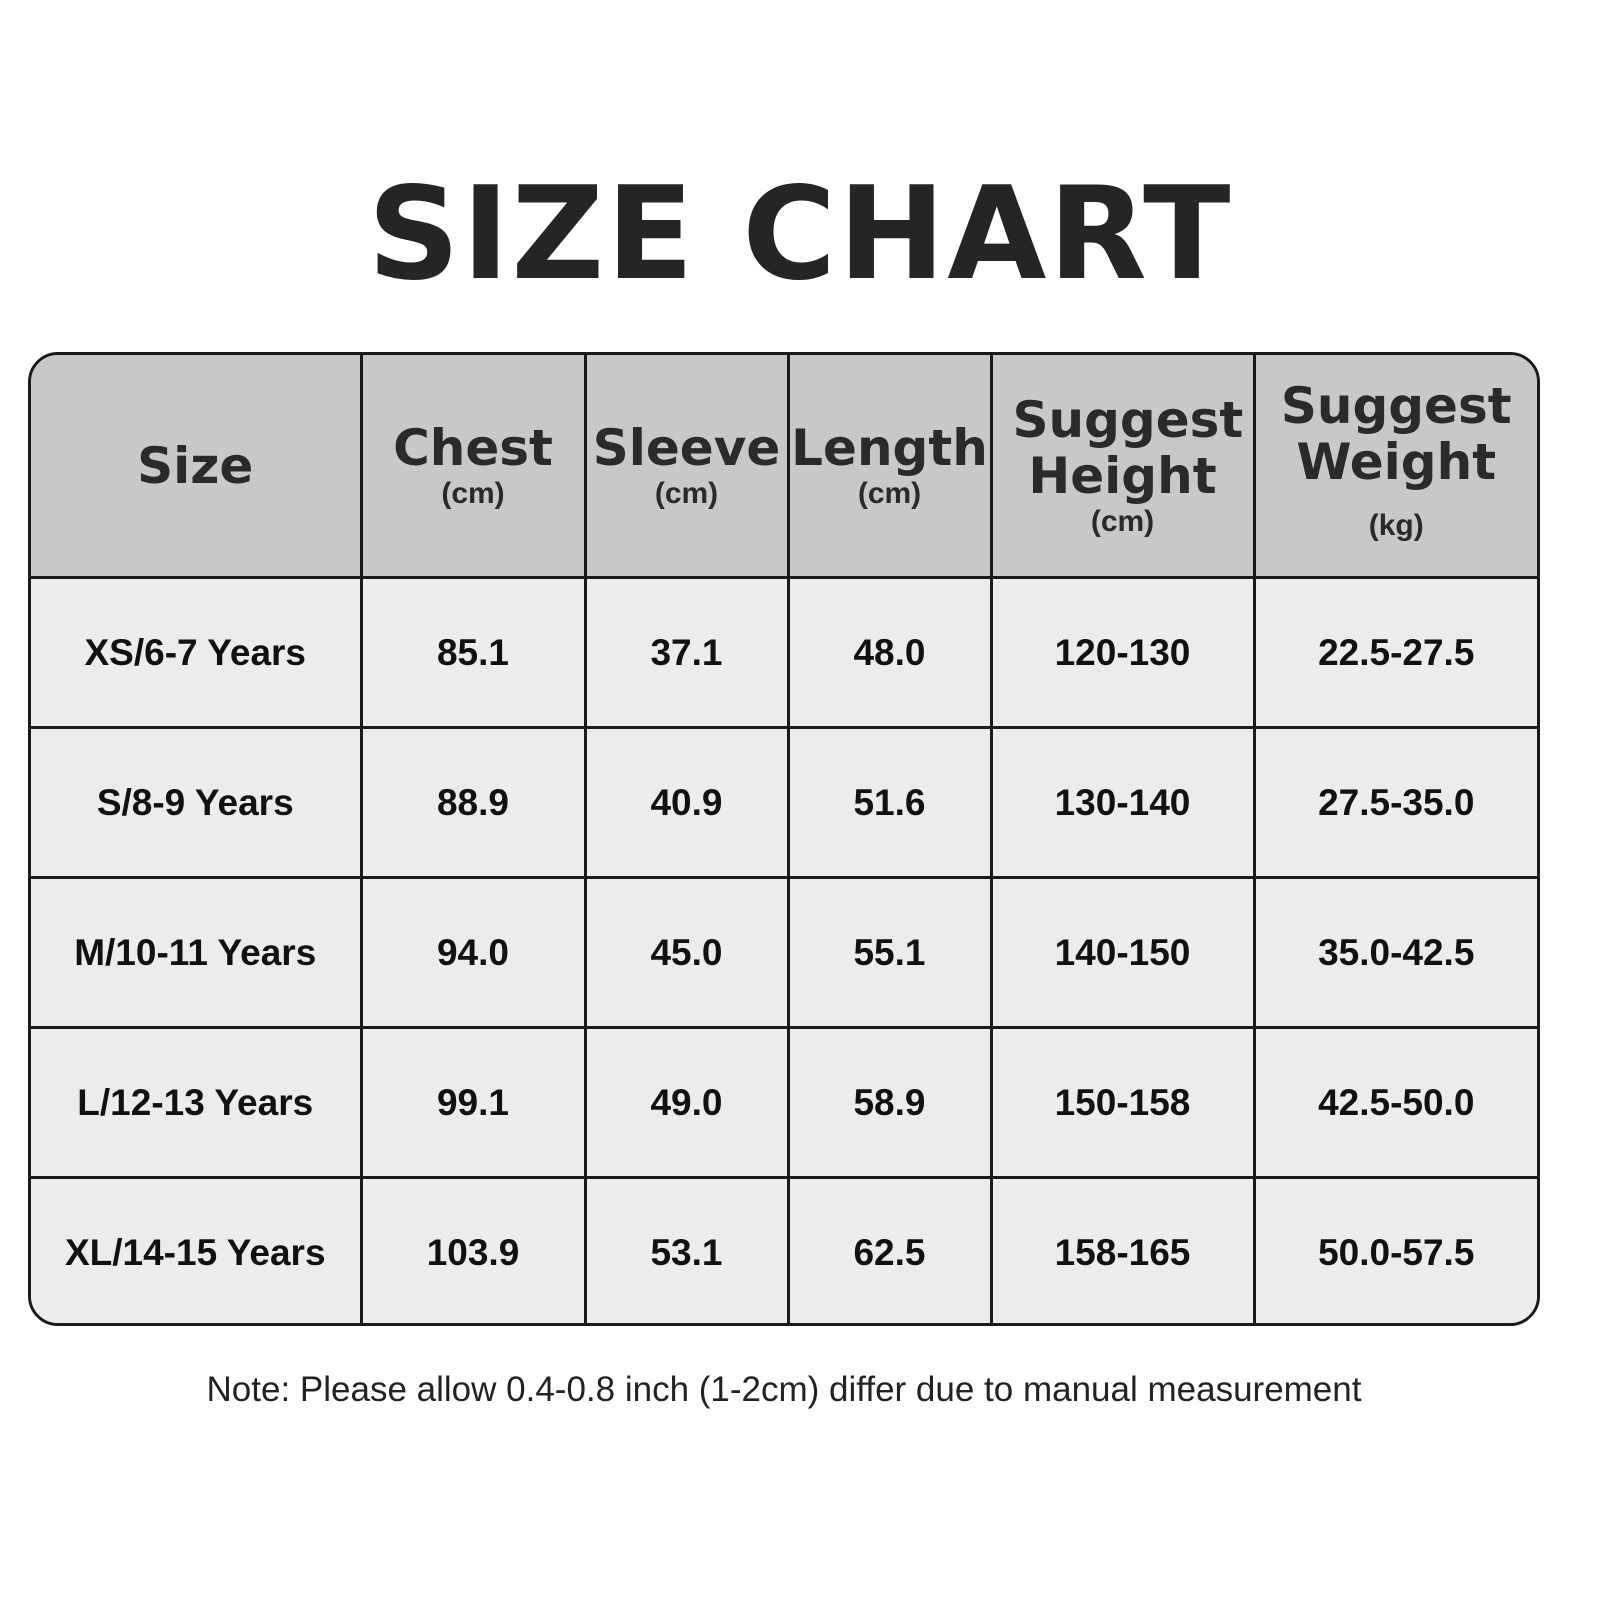  Describe the element at coordinates (1122, 1249) in the screenshot. I see `cell-suggest-height: 158-165` at that location.